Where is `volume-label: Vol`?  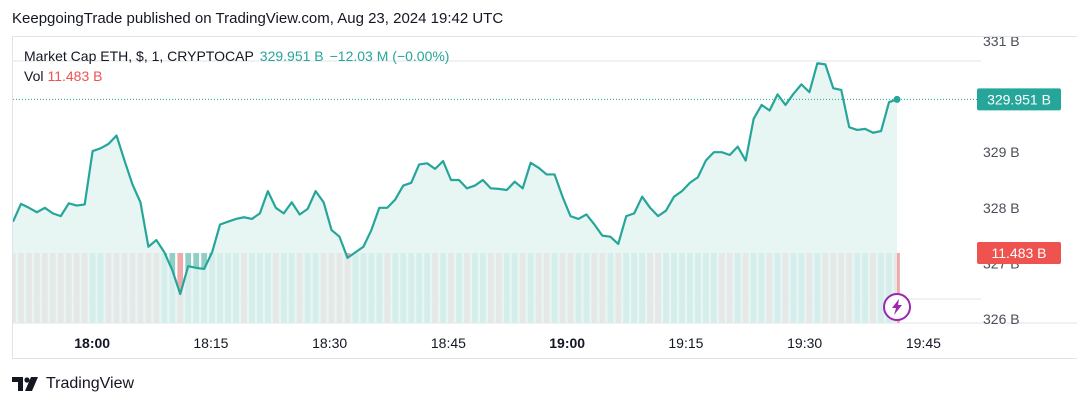 volume-label: Vol is located at coordinates (34, 76).